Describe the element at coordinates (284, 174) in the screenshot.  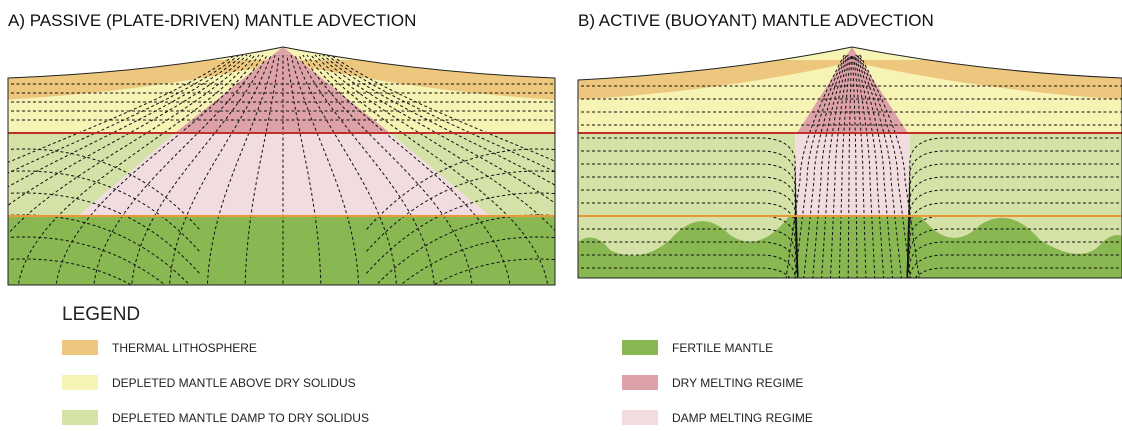
I see `damp-melt` at that location.